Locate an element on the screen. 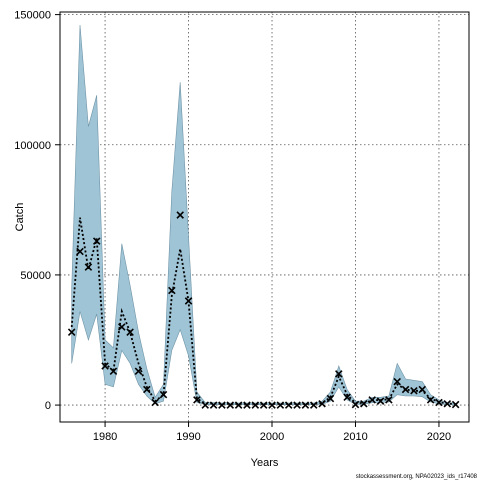 The height and width of the screenshot is (480, 480). source-footnote: stockassessment.org, NPA02023_ids_r17408 is located at coordinates (417, 477).